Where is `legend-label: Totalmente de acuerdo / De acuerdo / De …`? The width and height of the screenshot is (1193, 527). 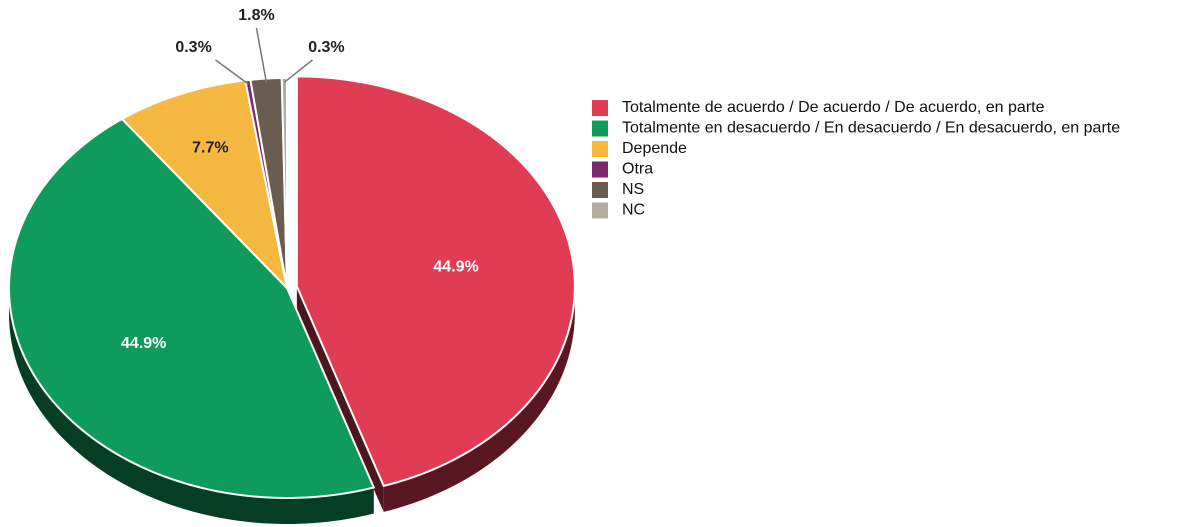 legend-label: Totalmente de acuerdo / De acuerdo / De … is located at coordinates (833, 107).